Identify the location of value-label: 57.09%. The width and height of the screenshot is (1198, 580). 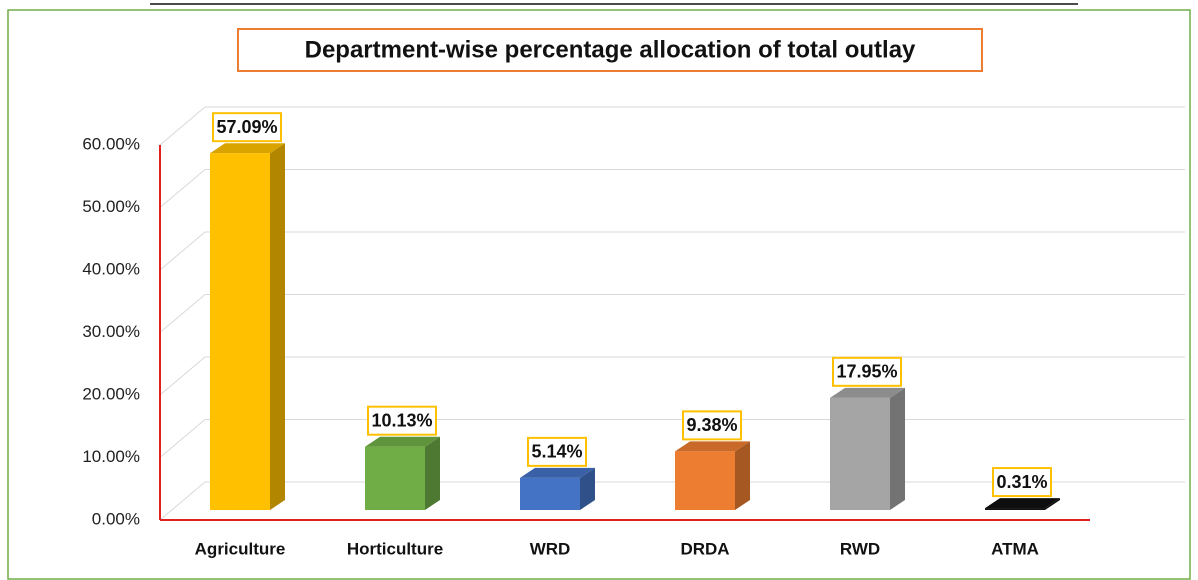
(246, 127).